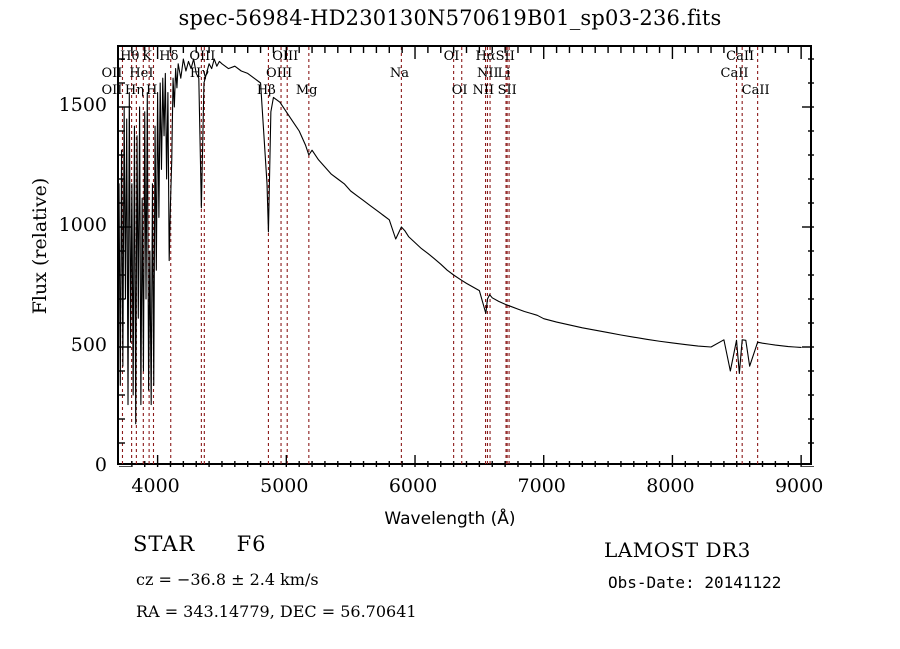  Describe the element at coordinates (677, 550) in the screenshot. I see `survey-label: LAMOST DR3` at that location.